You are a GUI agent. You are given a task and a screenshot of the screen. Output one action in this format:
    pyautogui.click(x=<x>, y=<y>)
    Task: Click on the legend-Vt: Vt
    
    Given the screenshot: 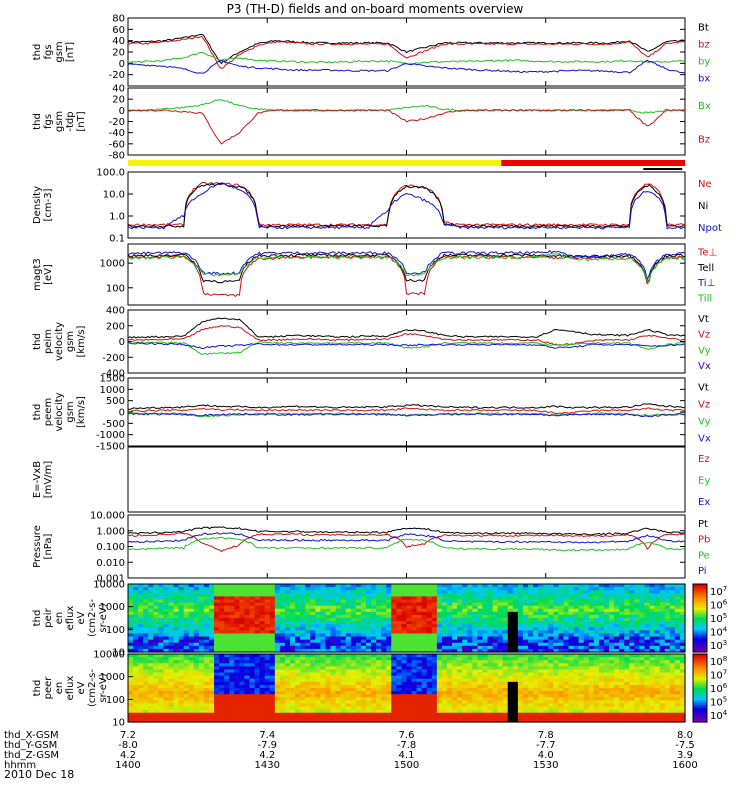 What is the action you would take?
    pyautogui.click(x=703, y=319)
    